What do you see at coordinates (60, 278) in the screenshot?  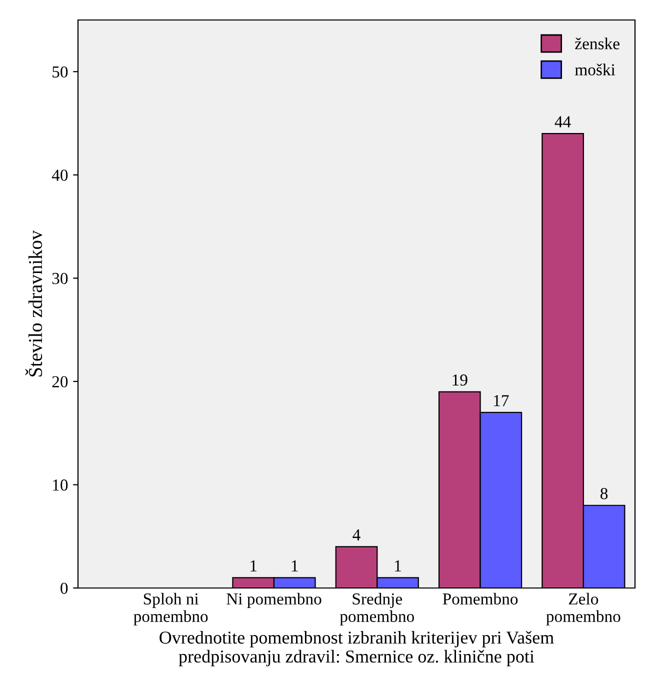 I see `y-tick-label: 30` at bounding box center [60, 278].